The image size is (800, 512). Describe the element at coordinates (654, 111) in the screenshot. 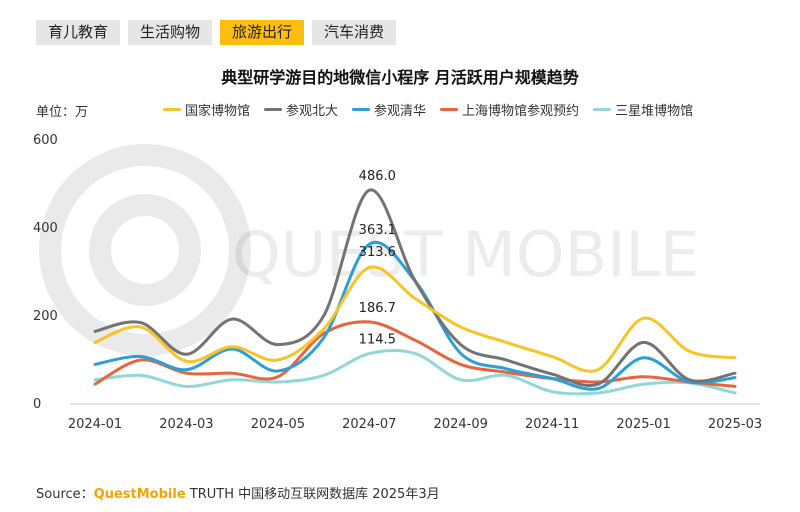

I see `legend-label: 三星堆博物馆` at that location.